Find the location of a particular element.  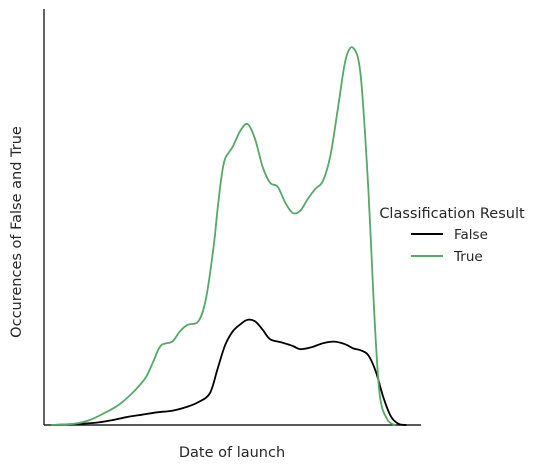

legend-label-true: True is located at coordinates (468, 257).